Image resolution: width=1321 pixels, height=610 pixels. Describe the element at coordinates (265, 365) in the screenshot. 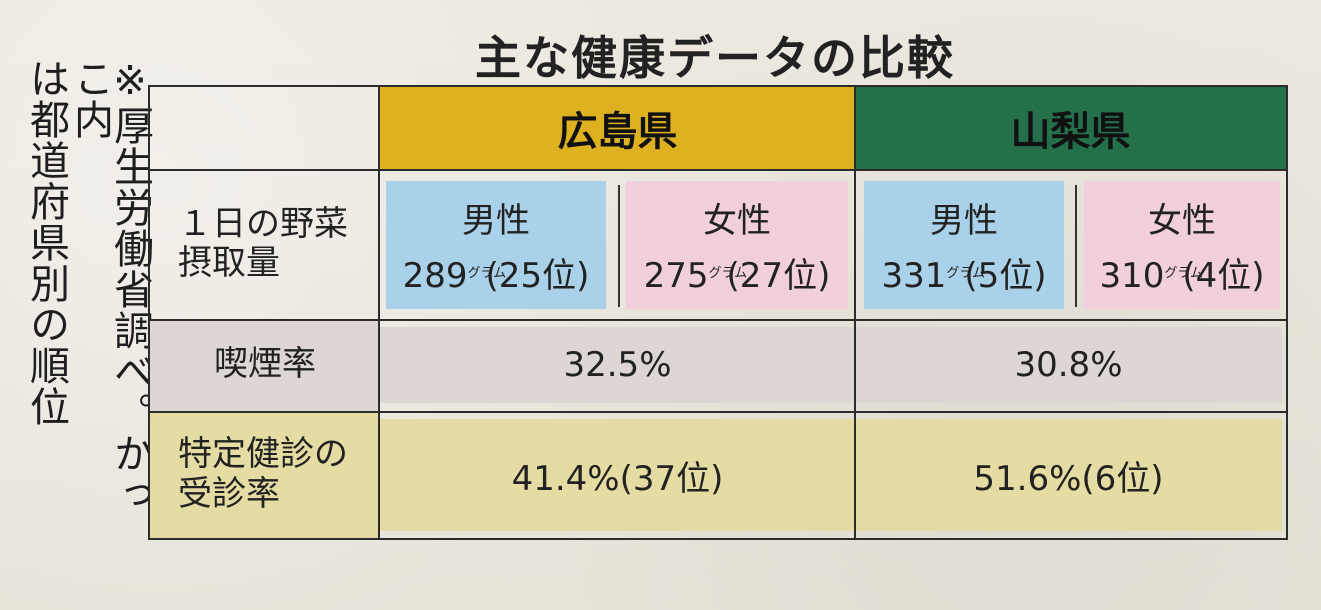

I see `row-label-smoking: 喫煙率` at that location.